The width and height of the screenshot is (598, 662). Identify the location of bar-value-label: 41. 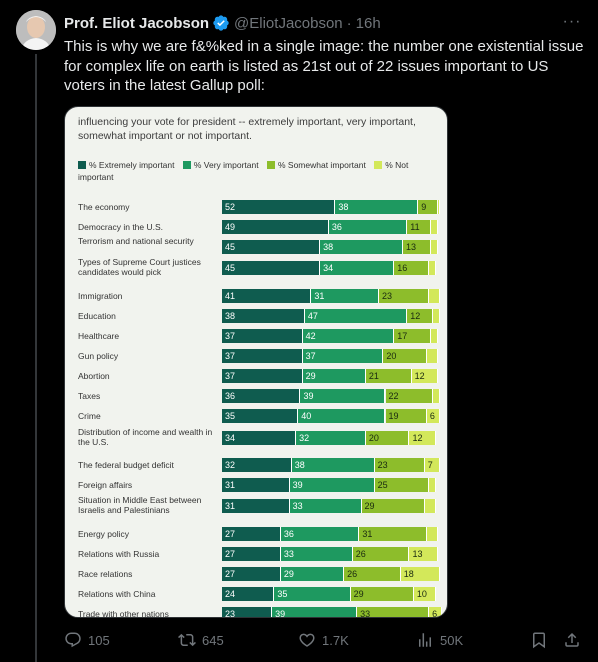
(230, 296).